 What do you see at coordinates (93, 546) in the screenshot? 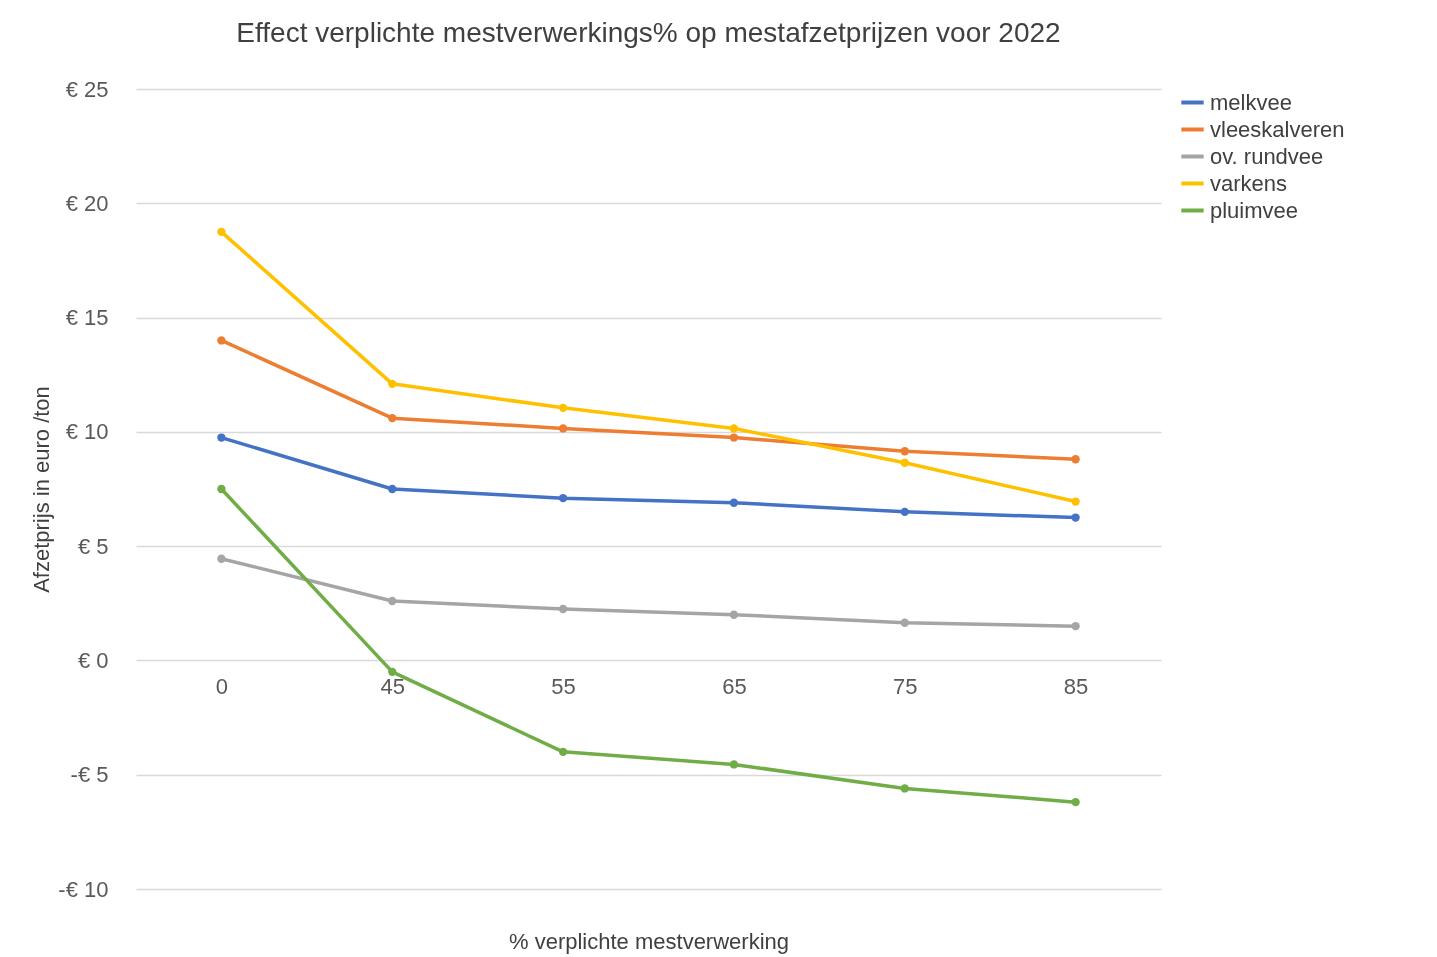
I see `y-tick-label: € 5` at bounding box center [93, 546].